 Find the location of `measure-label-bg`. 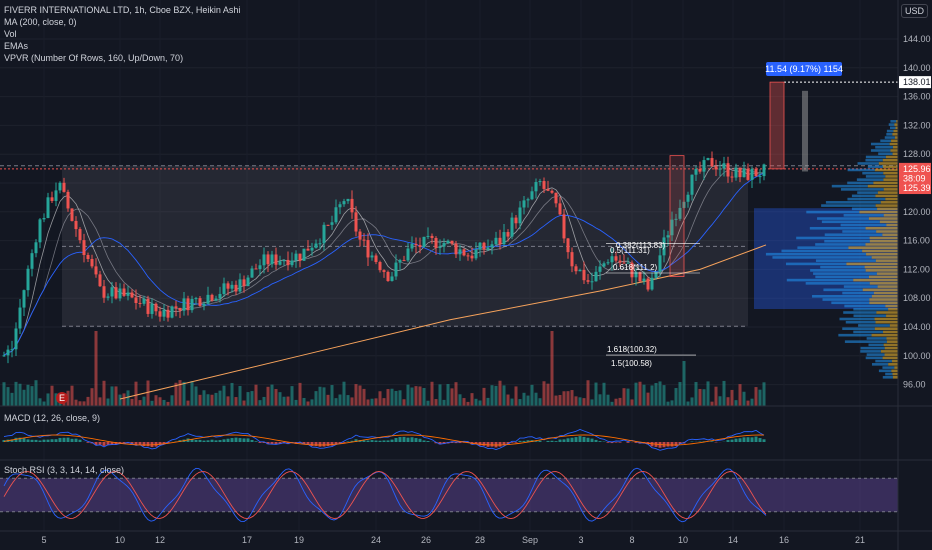

measure-label-bg is located at coordinates (804, 69).